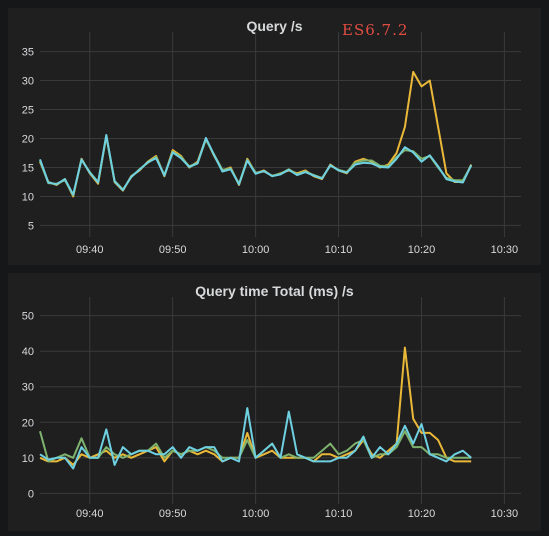 The height and width of the screenshot is (536, 549). I want to click on y-tick-label: 15, so click(28, 168).